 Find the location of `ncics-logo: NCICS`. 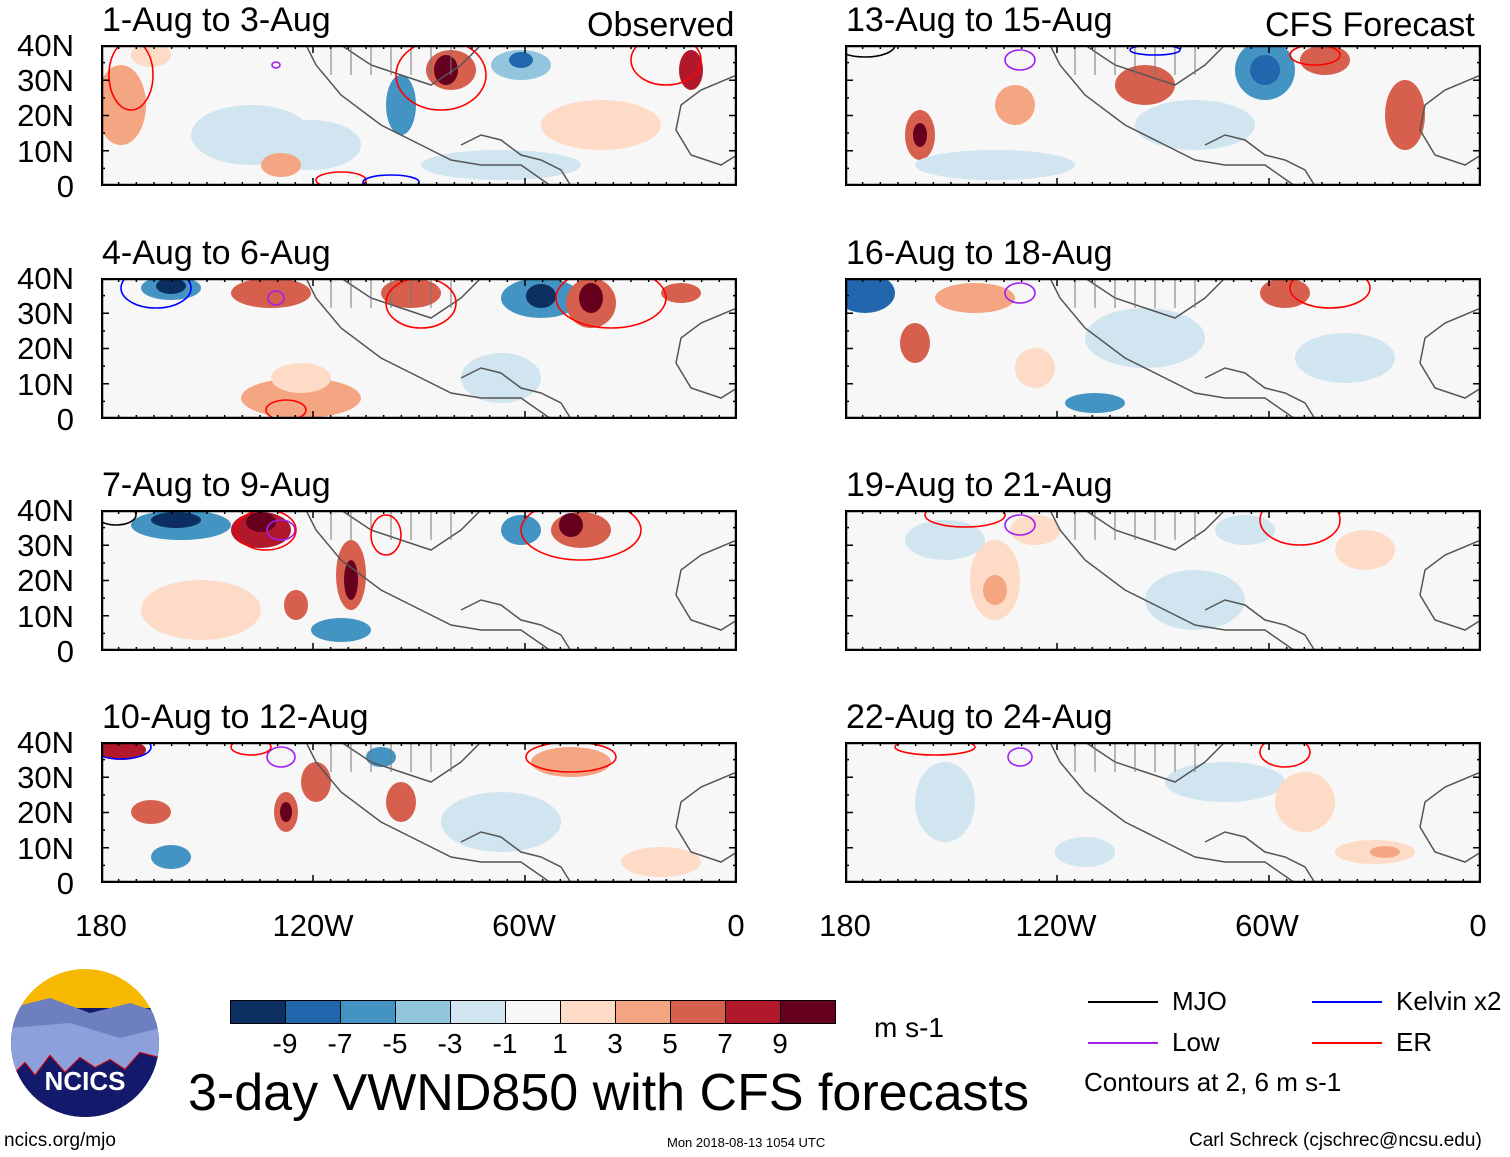

ncics-logo: NCICS is located at coordinates (85, 1043).